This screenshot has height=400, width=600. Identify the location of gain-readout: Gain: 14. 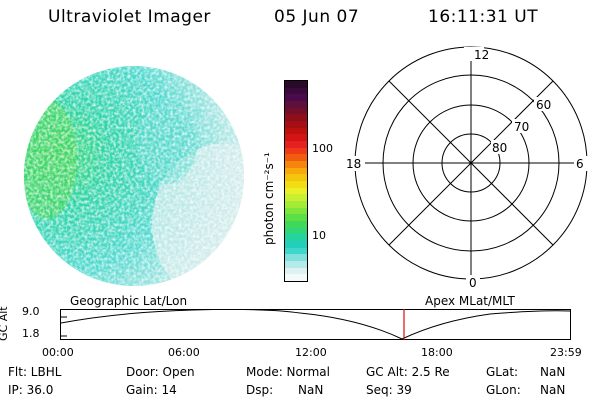
(151, 390).